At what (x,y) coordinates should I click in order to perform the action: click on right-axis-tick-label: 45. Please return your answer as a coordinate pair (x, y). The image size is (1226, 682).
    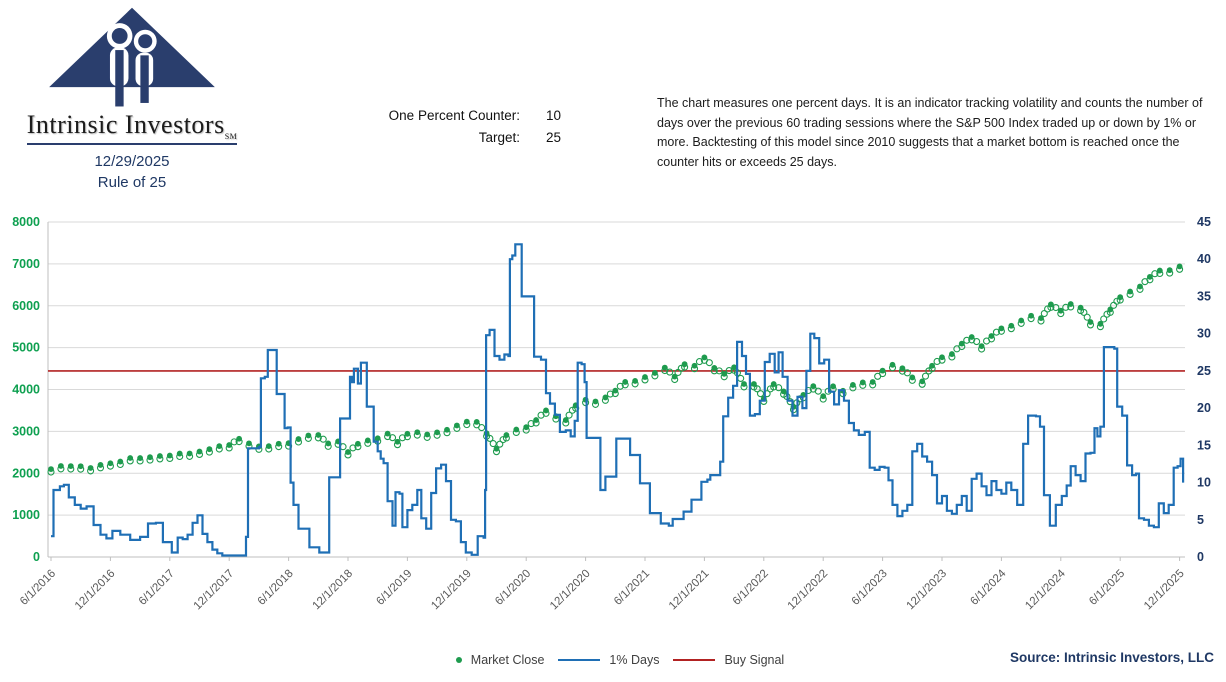
    Looking at the image, I should click on (1204, 222).